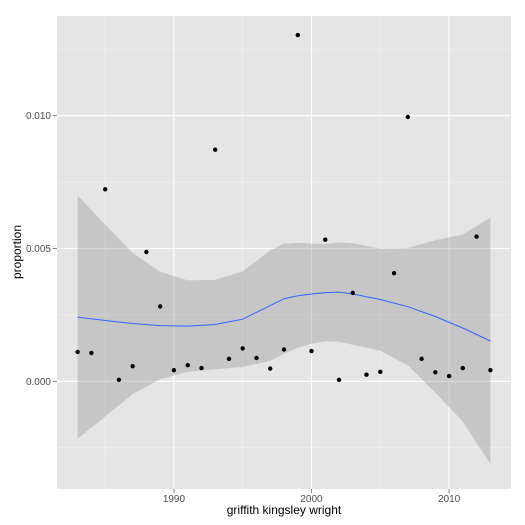 The height and width of the screenshot is (525, 525). Describe the element at coordinates (38, 249) in the screenshot. I see `y-tick-label: 0.005` at that location.